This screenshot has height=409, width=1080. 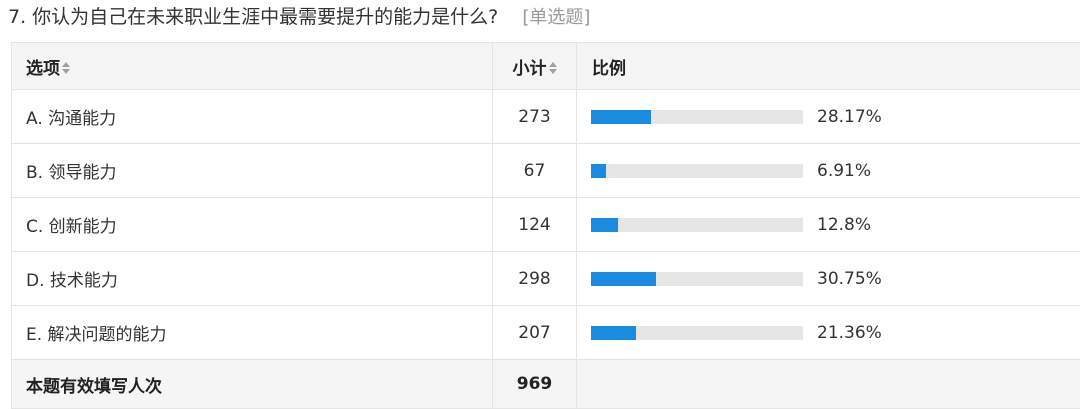 I want to click on column-header-option-label: 选项, so click(x=43, y=69).